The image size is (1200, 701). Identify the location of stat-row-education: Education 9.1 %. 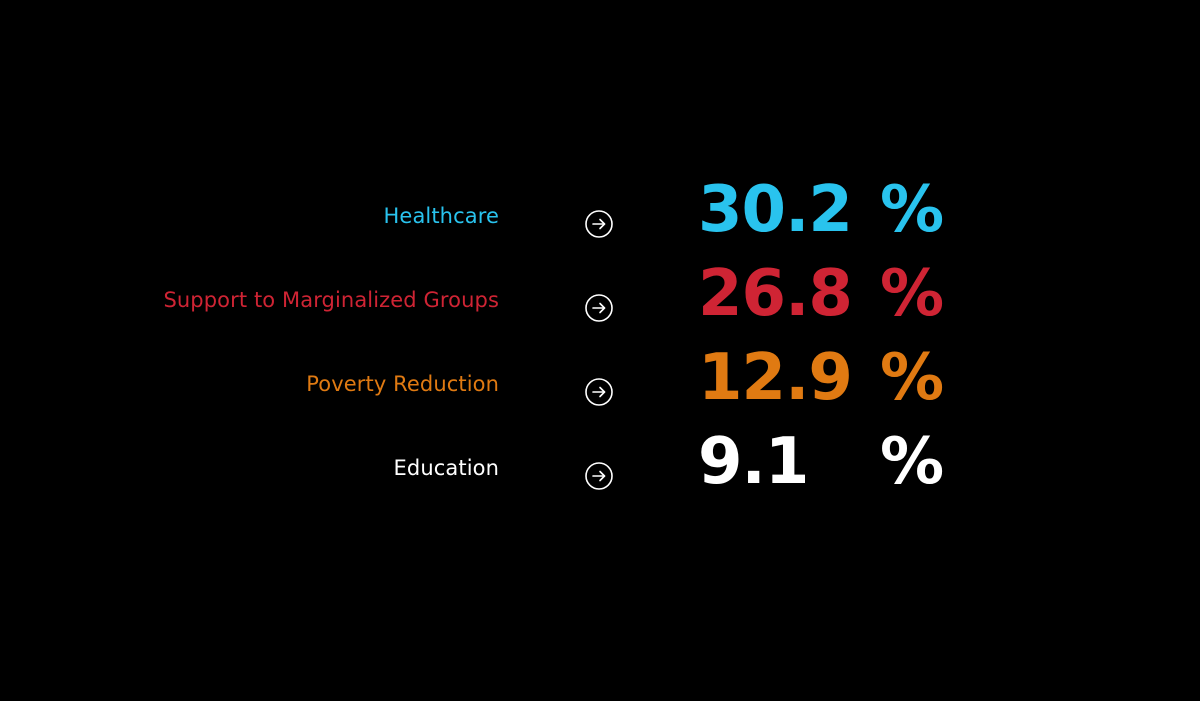
(600, 462).